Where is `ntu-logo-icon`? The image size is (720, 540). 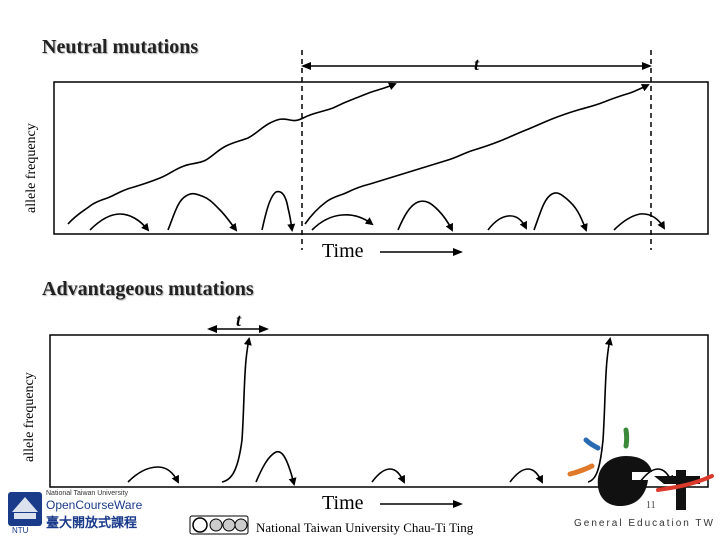
ntu-logo-icon is located at coordinates (25, 509).